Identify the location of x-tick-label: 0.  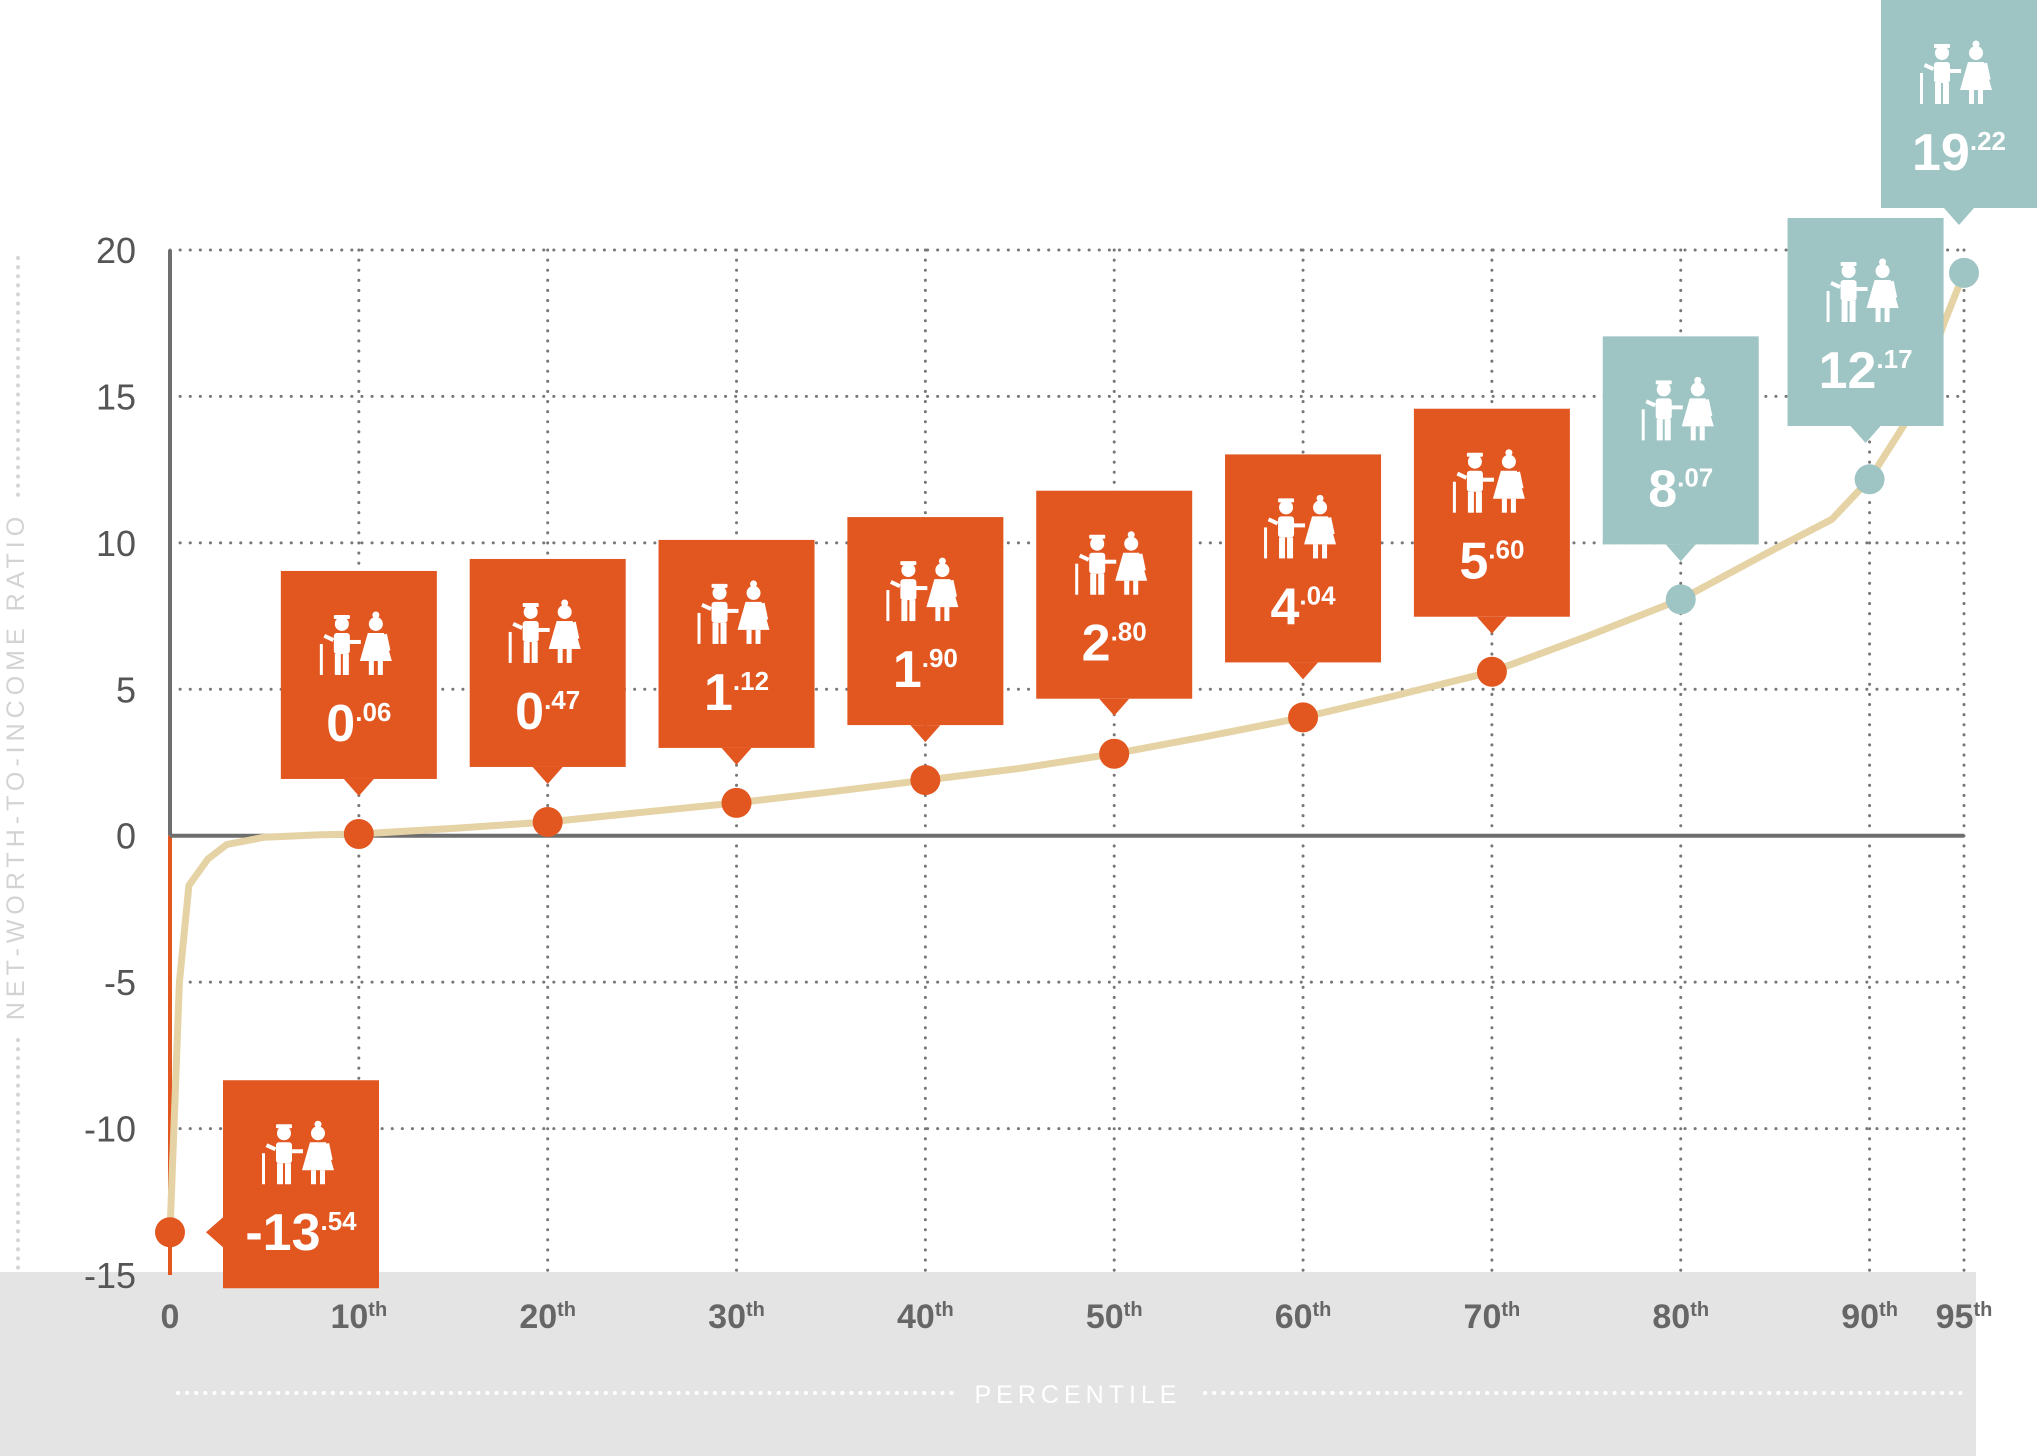
(170, 1317).